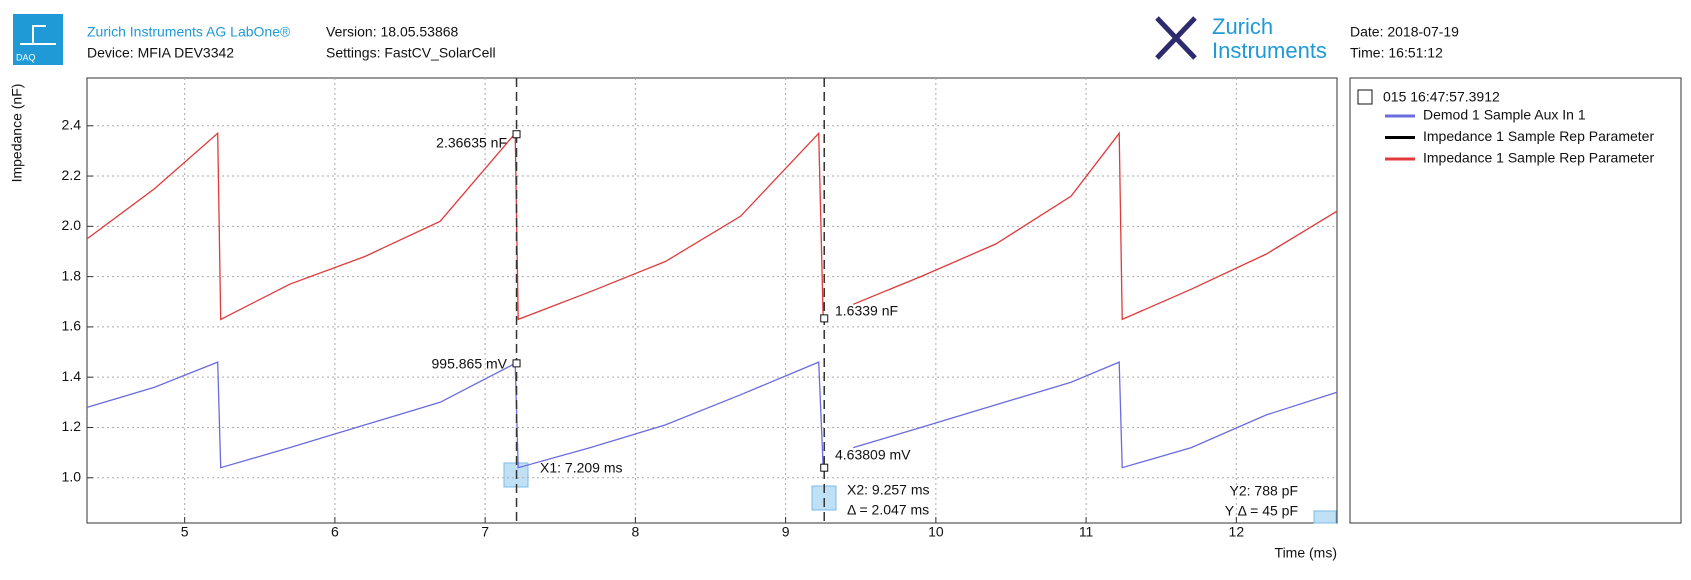 The width and height of the screenshot is (1691, 580). What do you see at coordinates (888, 510) in the screenshot?
I see `annotation: Δ = 2.047 ms` at bounding box center [888, 510].